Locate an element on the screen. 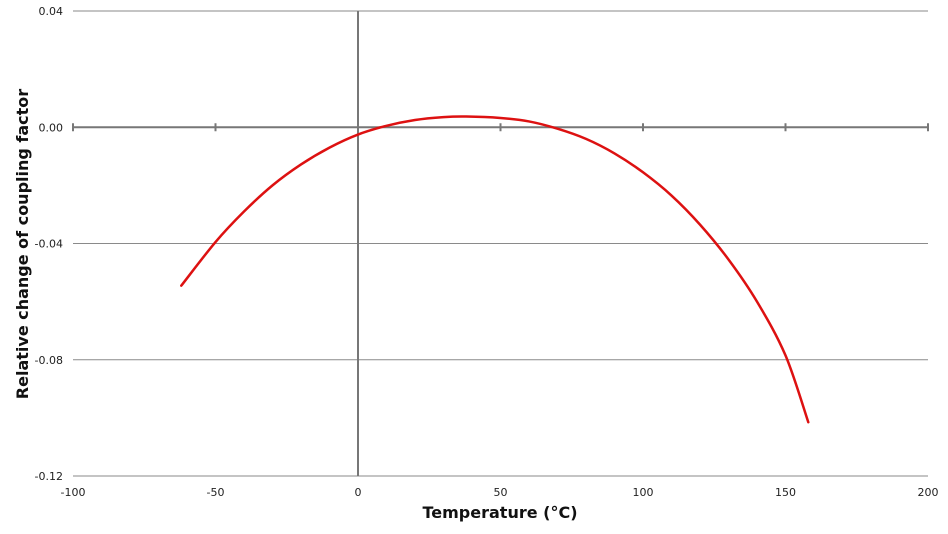  y-tick-label: 0.00 is located at coordinates (51, 127).